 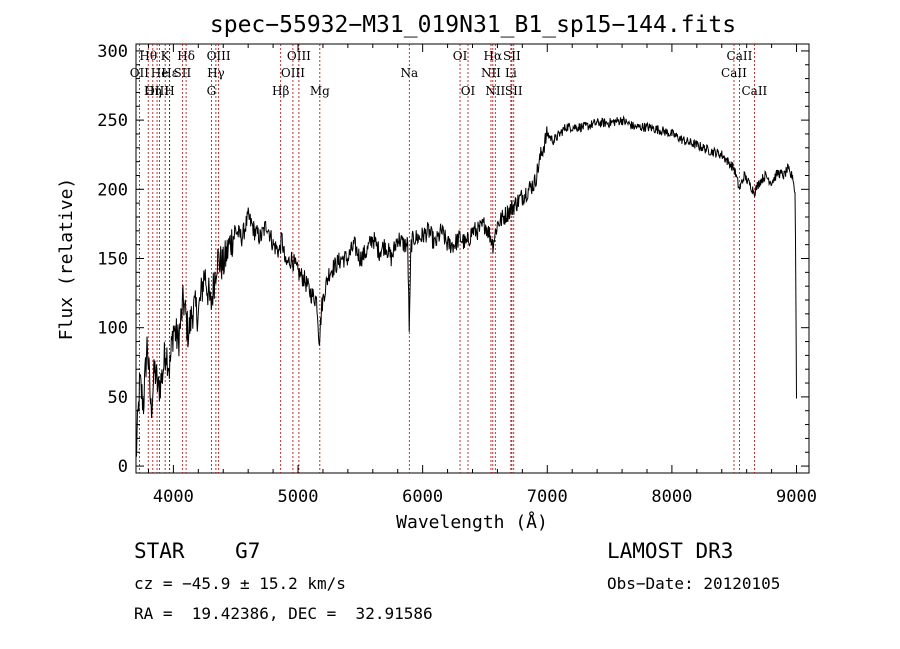 I want to click on x-tick-label-4: 8000, so click(x=671, y=497).